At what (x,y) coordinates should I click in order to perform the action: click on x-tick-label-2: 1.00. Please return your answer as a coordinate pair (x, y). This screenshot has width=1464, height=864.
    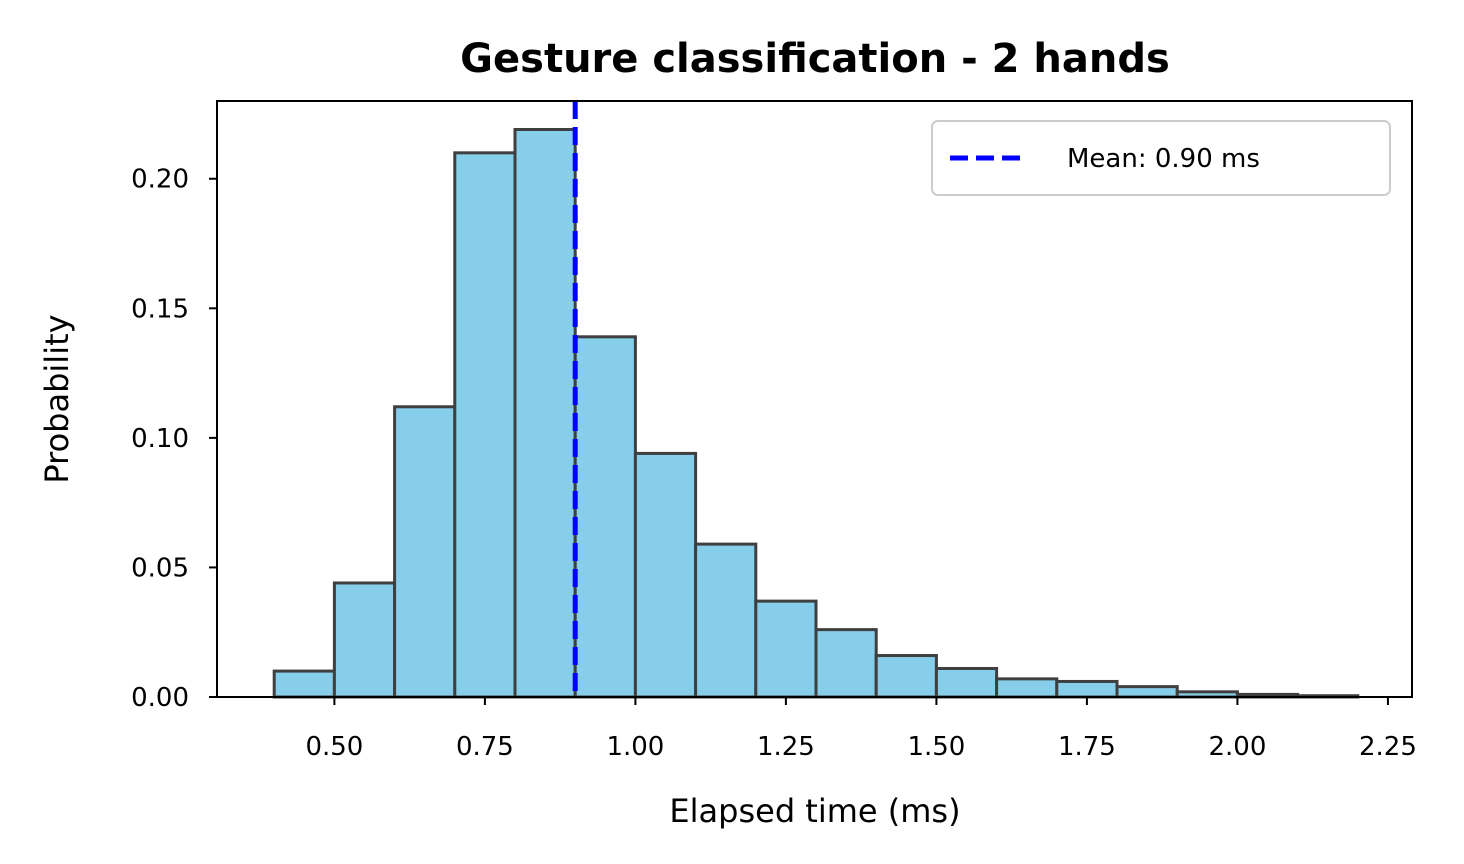
    Looking at the image, I should click on (635, 747).